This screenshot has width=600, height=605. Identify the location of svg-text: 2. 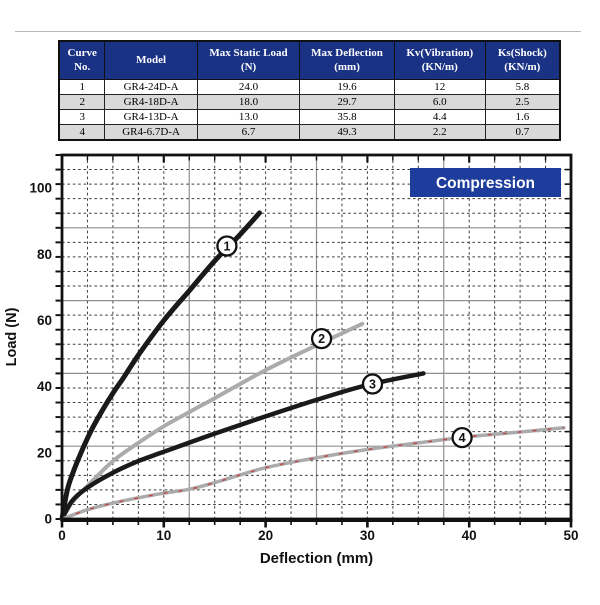
(321, 339).